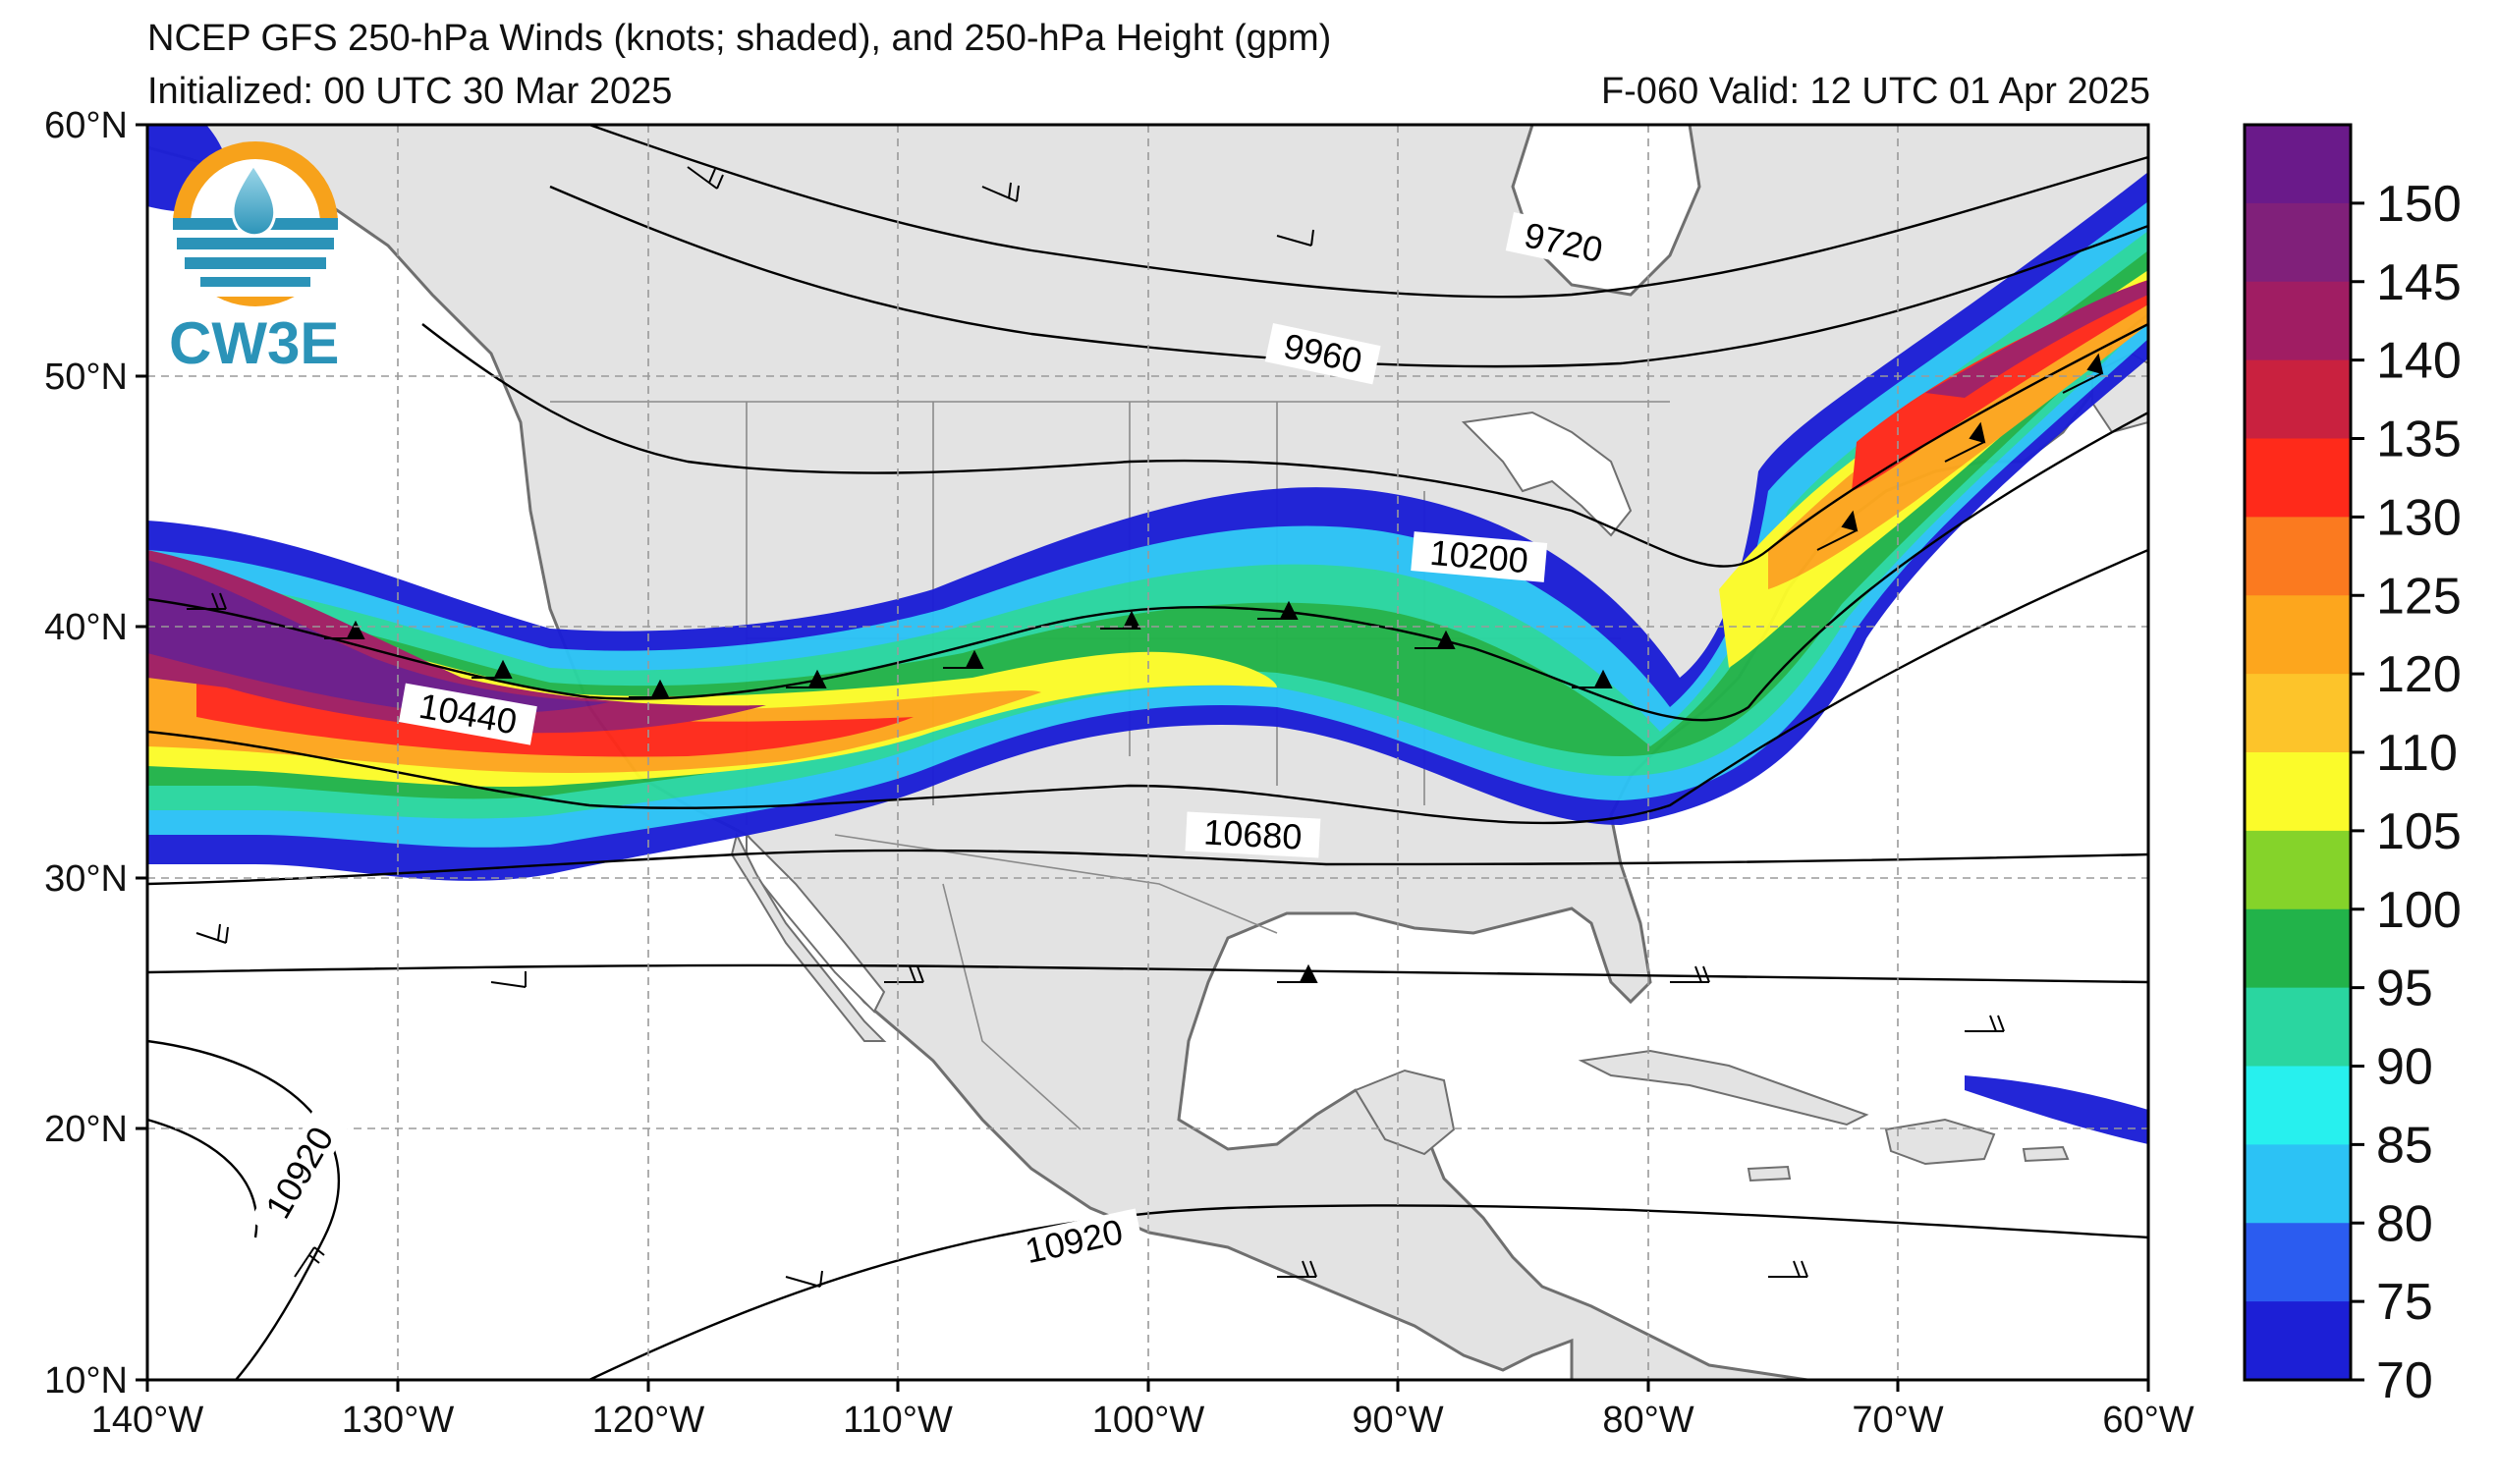 The width and height of the screenshot is (2498, 1484). I want to click on puerto-rico, so click(2046, 1154).